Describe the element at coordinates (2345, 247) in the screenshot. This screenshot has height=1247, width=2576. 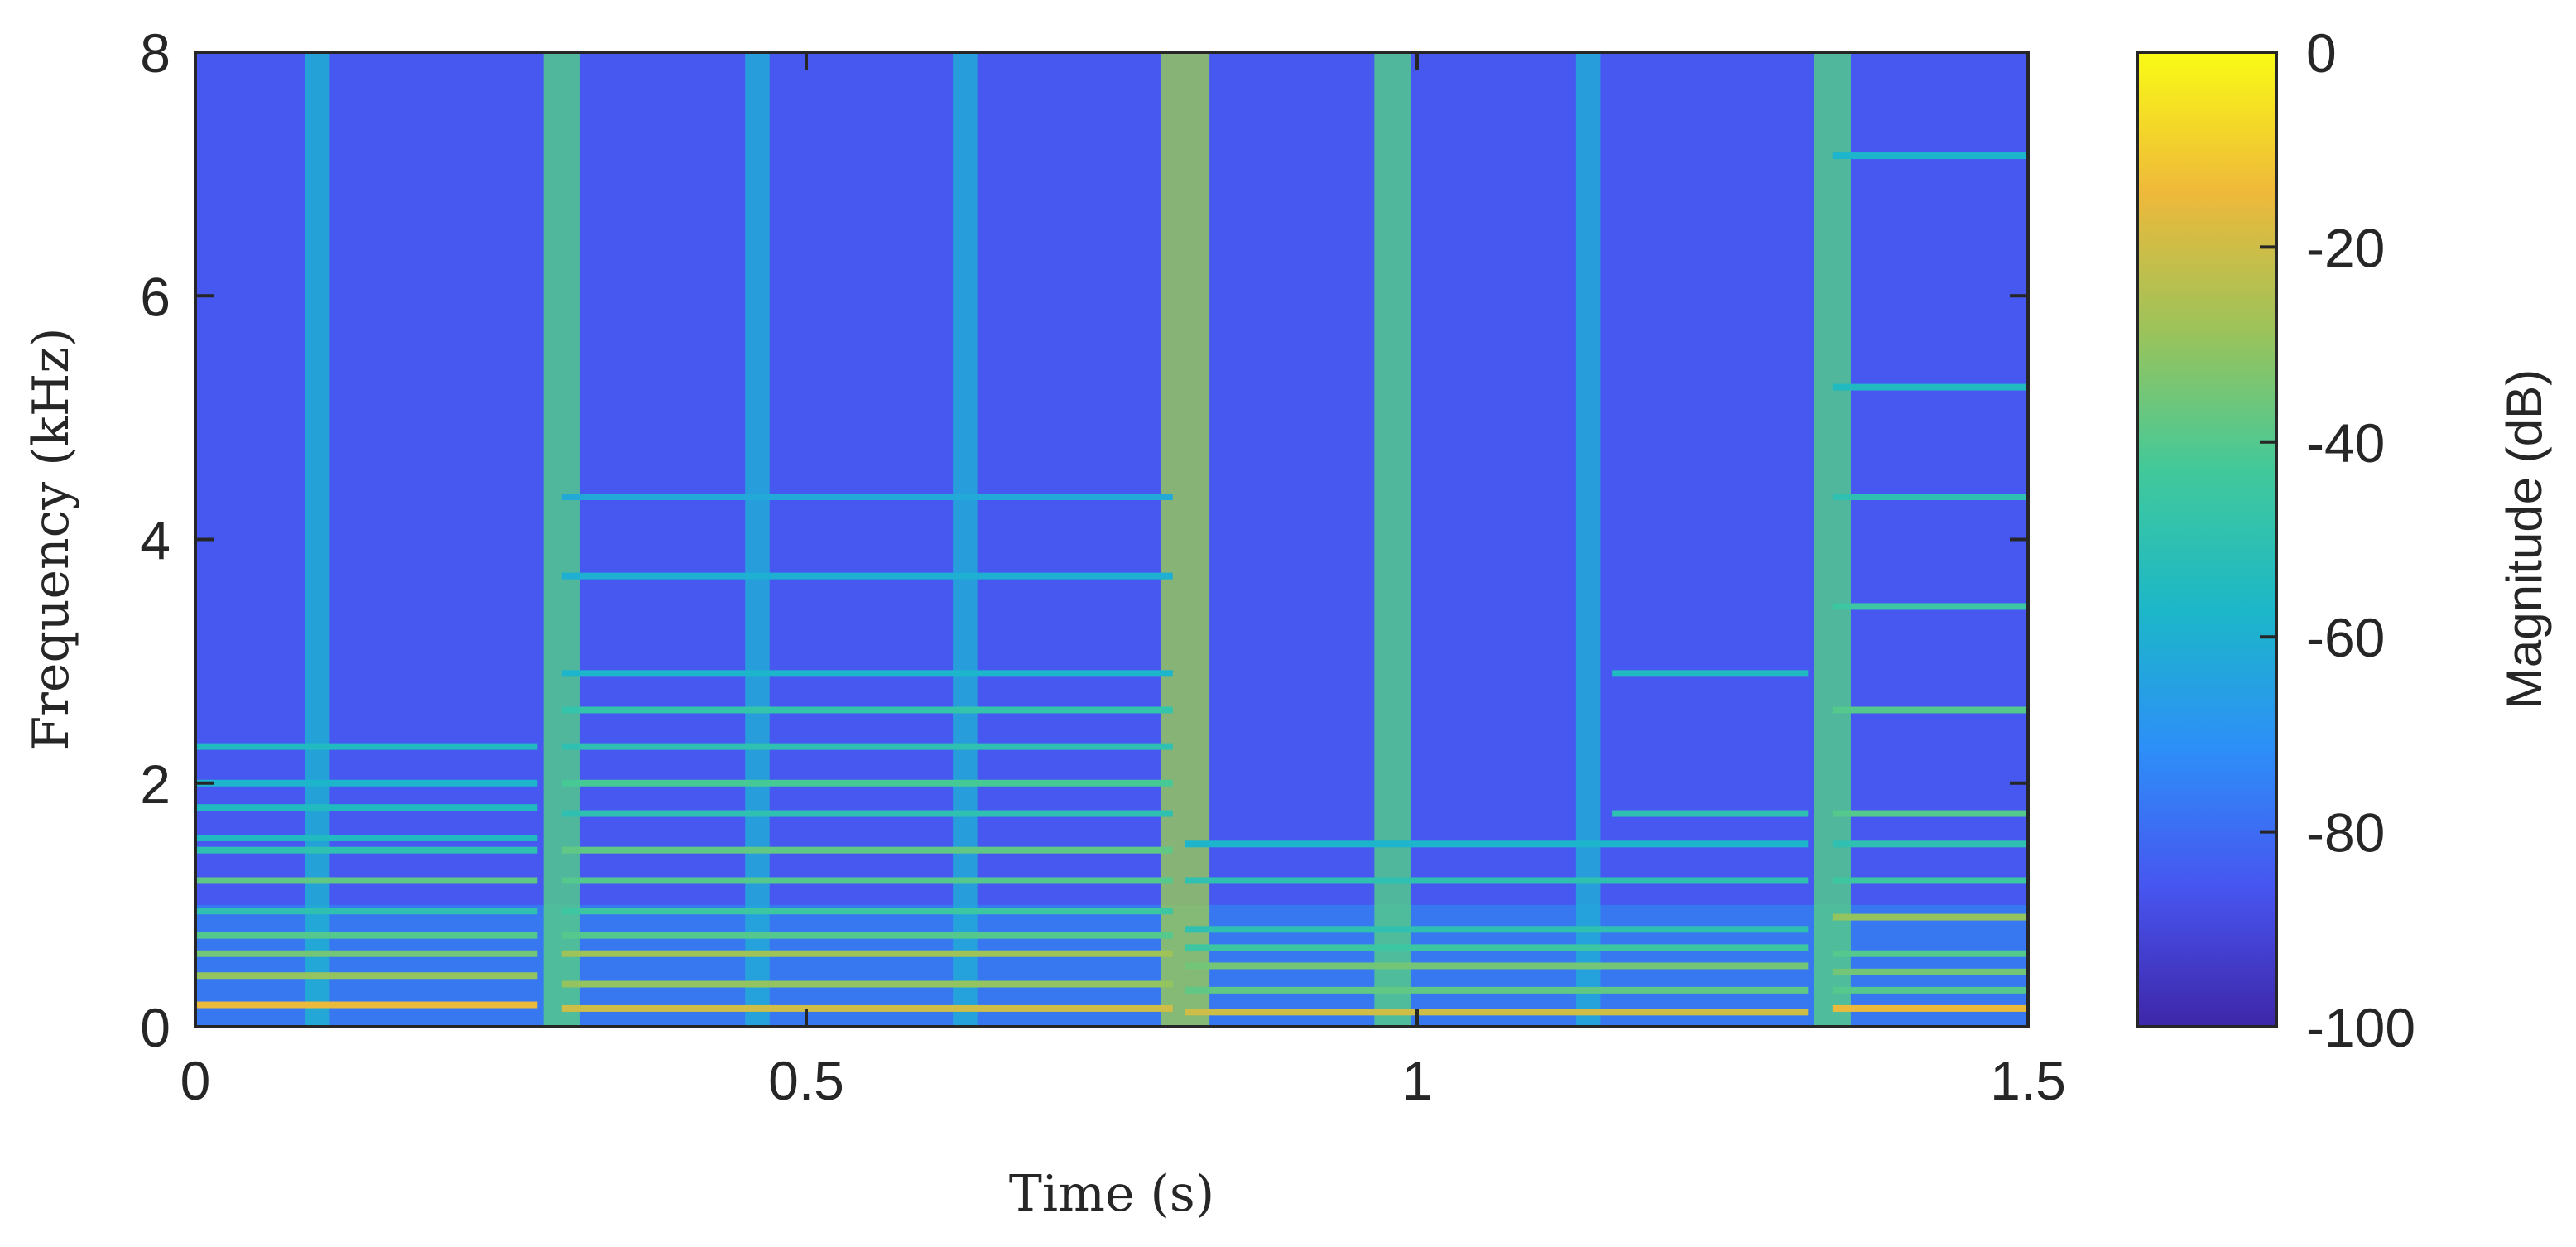
I see `colorbar-tick-label: -20` at that location.